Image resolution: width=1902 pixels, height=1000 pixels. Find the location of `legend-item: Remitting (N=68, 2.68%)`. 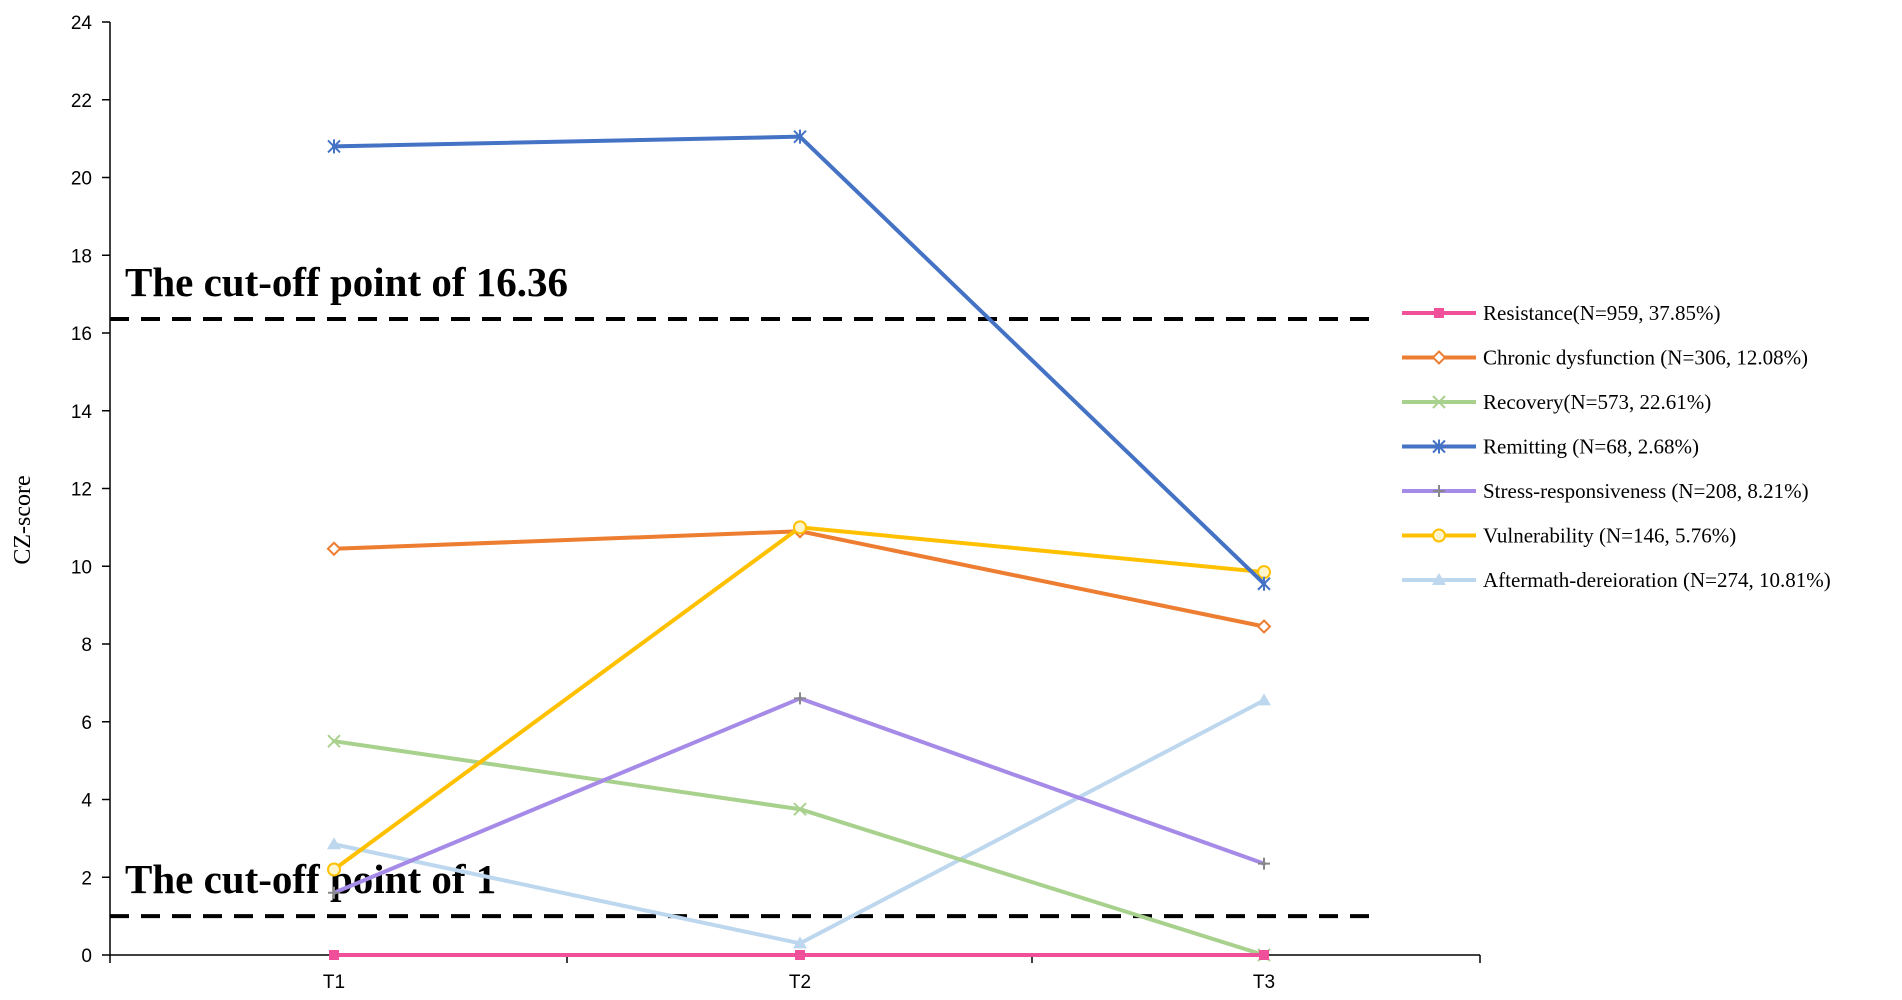

legend-item: Remitting (N=68, 2.68%) is located at coordinates (1550, 447).